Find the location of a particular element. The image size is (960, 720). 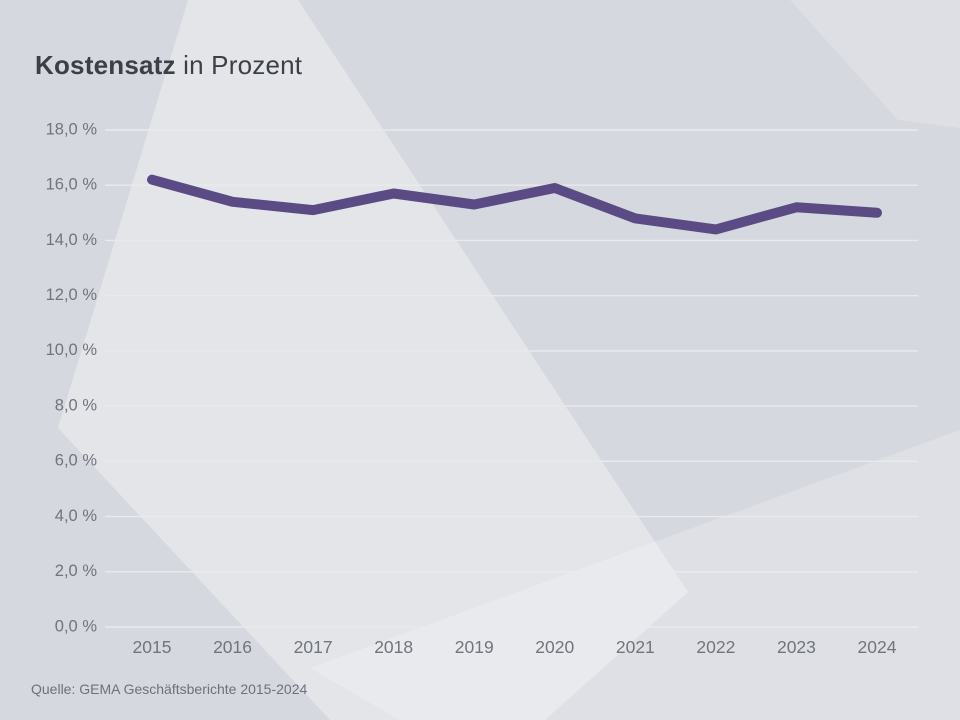

y-axis-tick-label: 16,0 % is located at coordinates (72, 185).